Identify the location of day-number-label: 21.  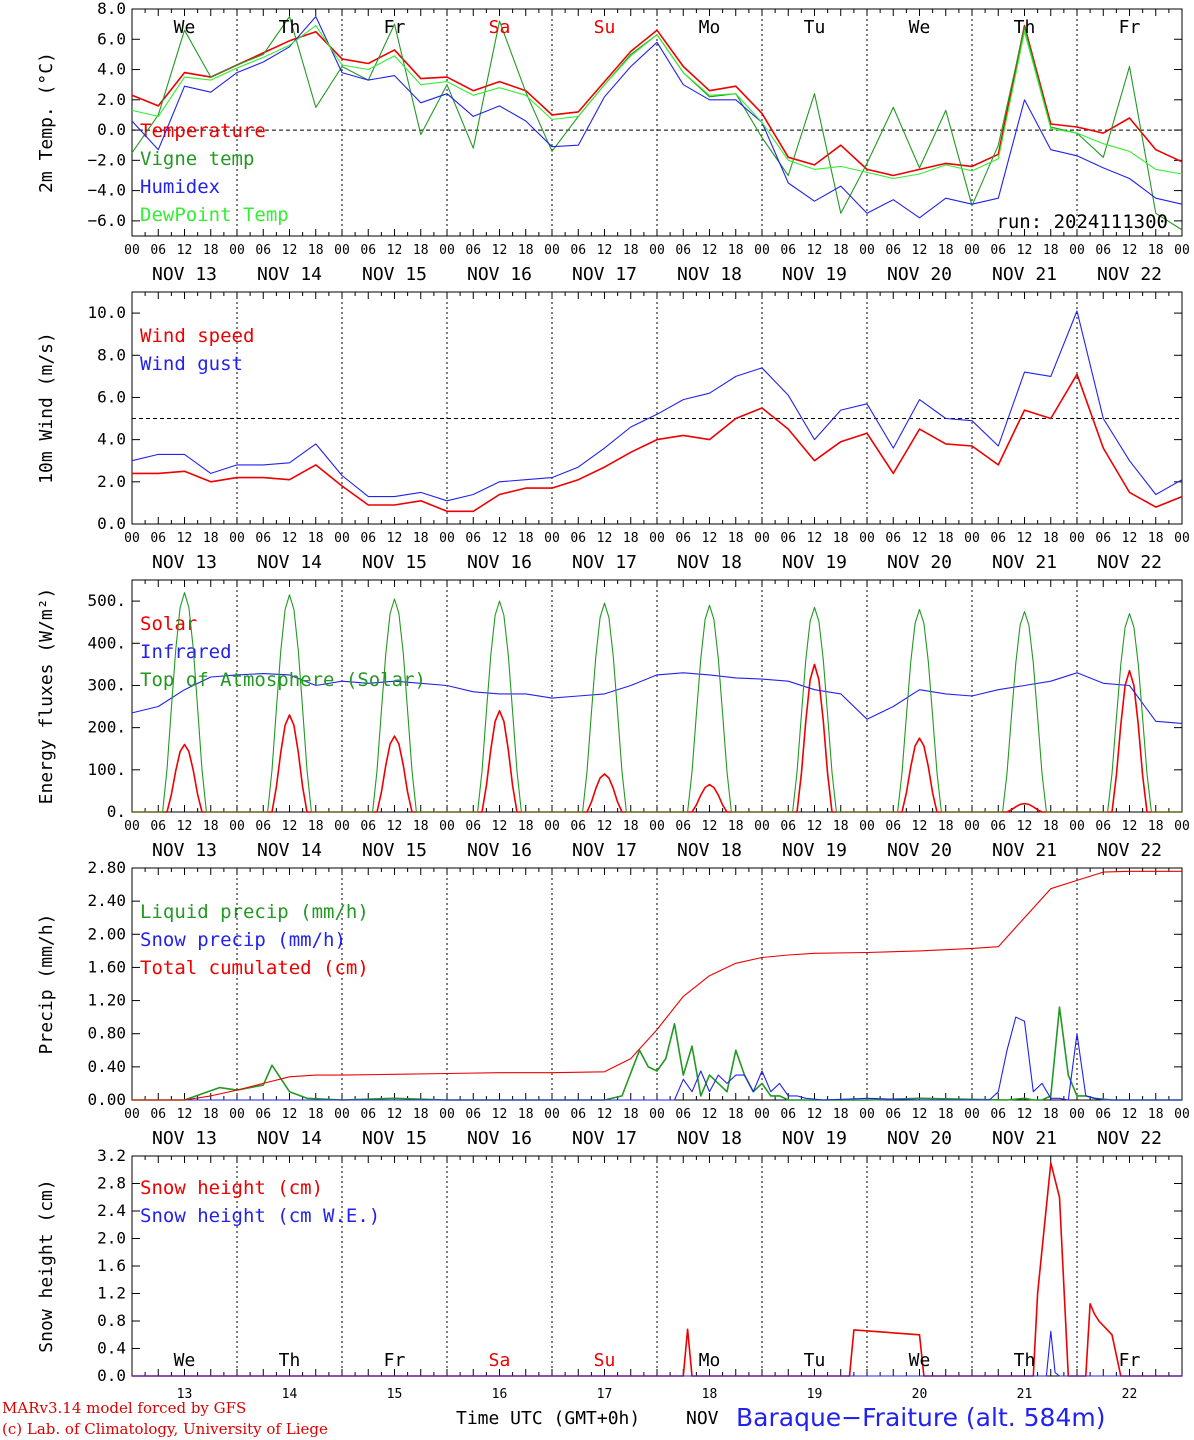
(1025, 1394).